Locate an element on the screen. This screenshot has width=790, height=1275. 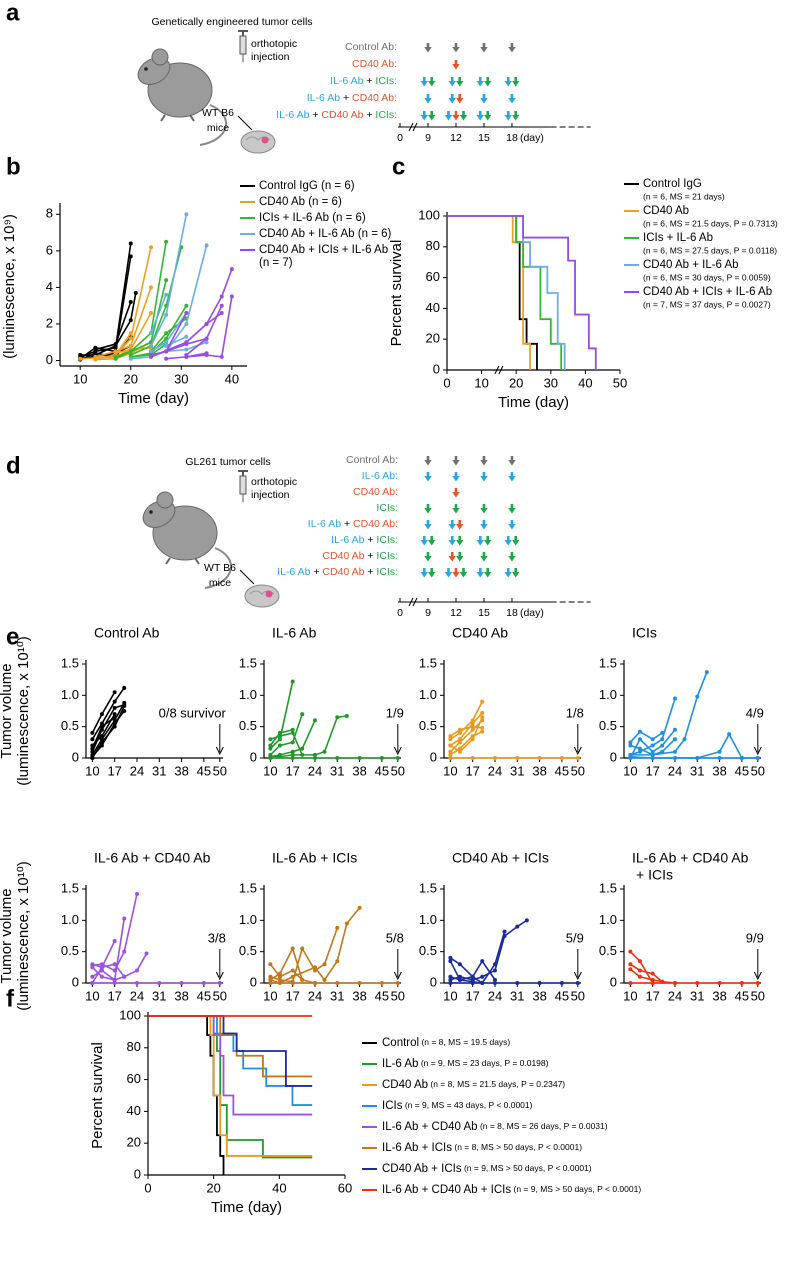
treatment-part: IL-6 Ab: is located at coordinates (380, 476).